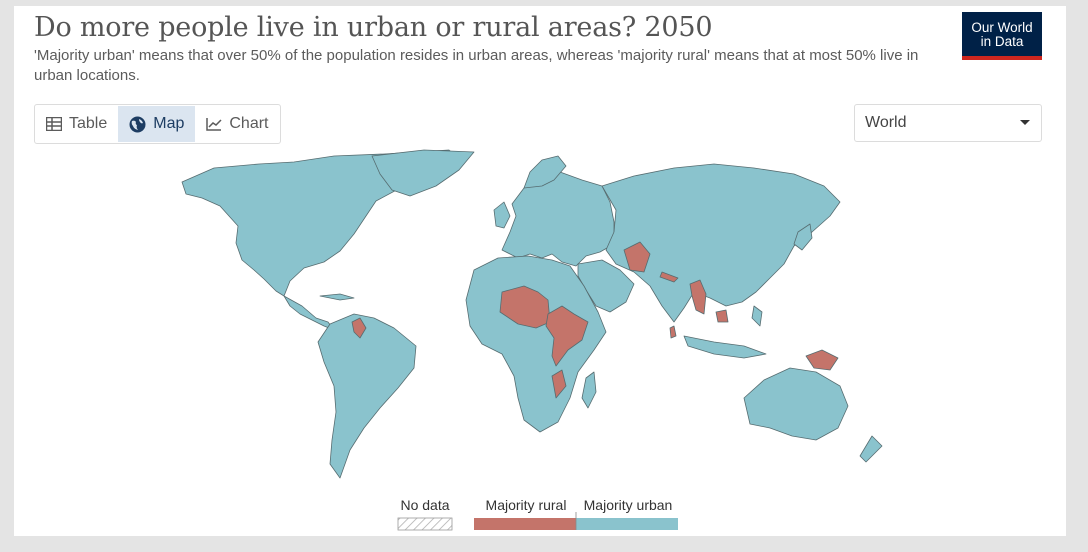  What do you see at coordinates (502, 215) in the screenshot?
I see `region-uk` at bounding box center [502, 215].